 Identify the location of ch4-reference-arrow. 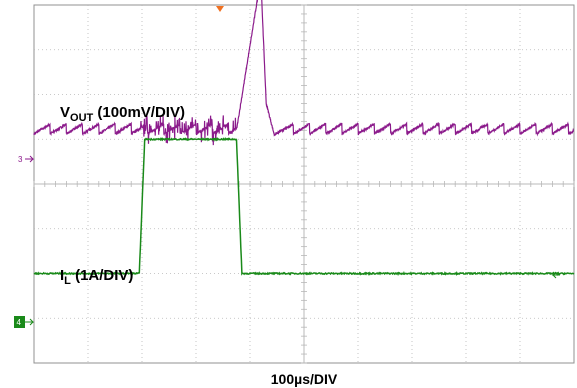
(555, 275).